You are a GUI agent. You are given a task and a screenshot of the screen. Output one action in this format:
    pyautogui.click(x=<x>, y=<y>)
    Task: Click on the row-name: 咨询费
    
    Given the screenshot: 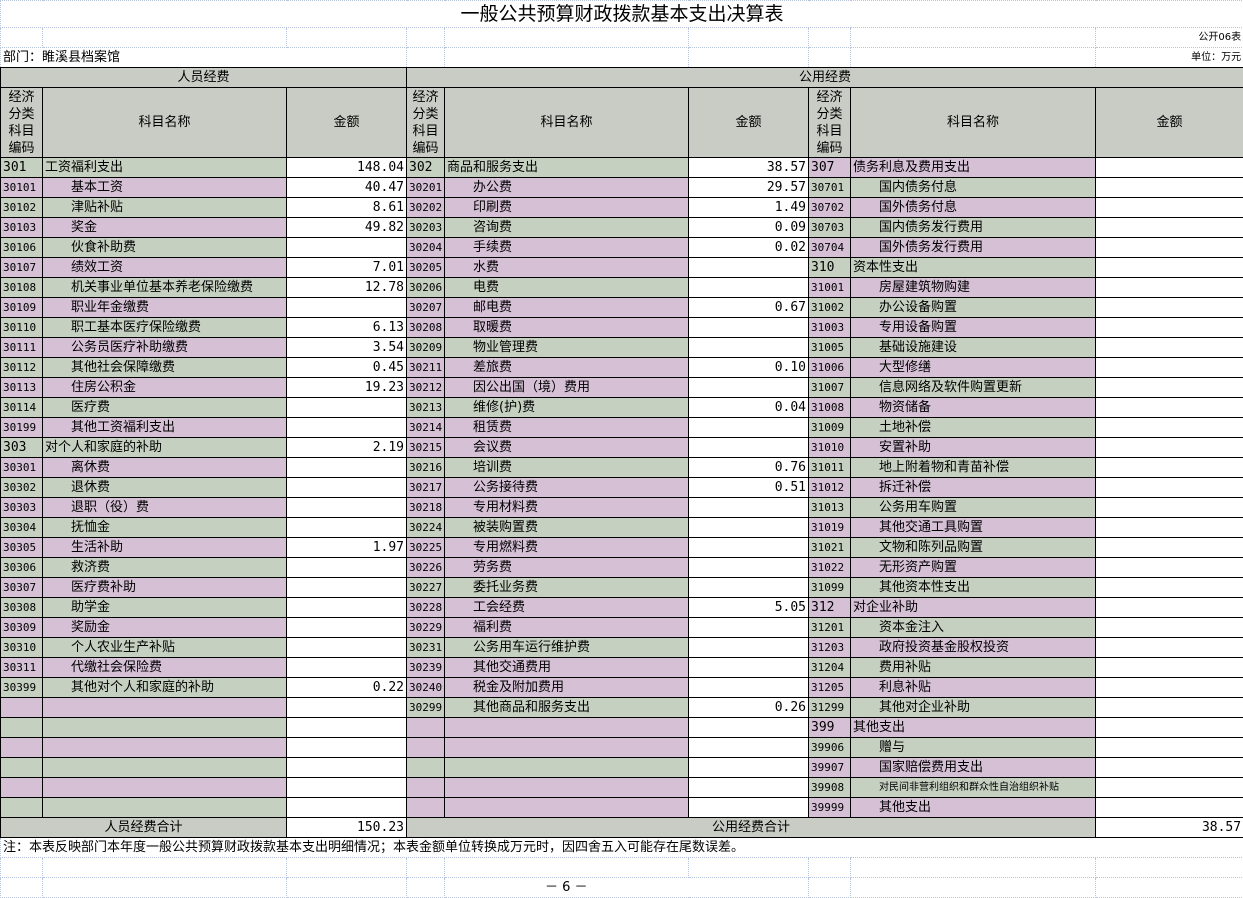 What is the action you would take?
    pyautogui.click(x=567, y=228)
    